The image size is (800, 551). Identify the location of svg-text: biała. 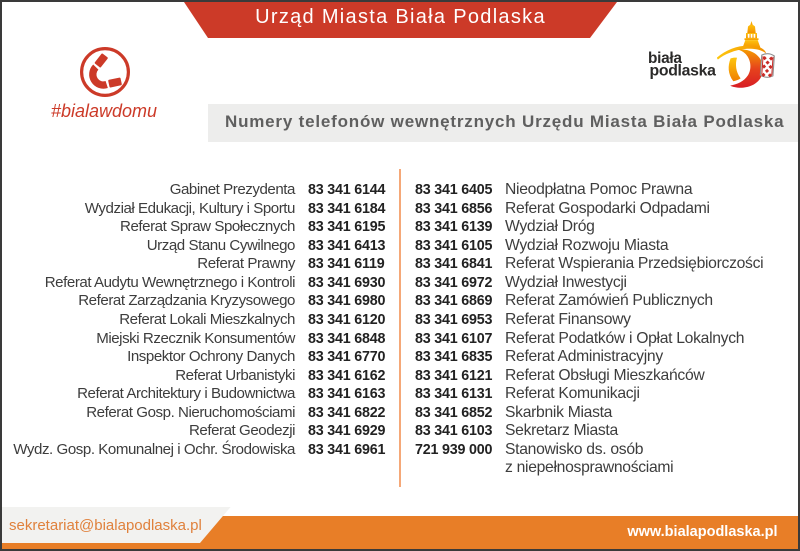
(665, 58).